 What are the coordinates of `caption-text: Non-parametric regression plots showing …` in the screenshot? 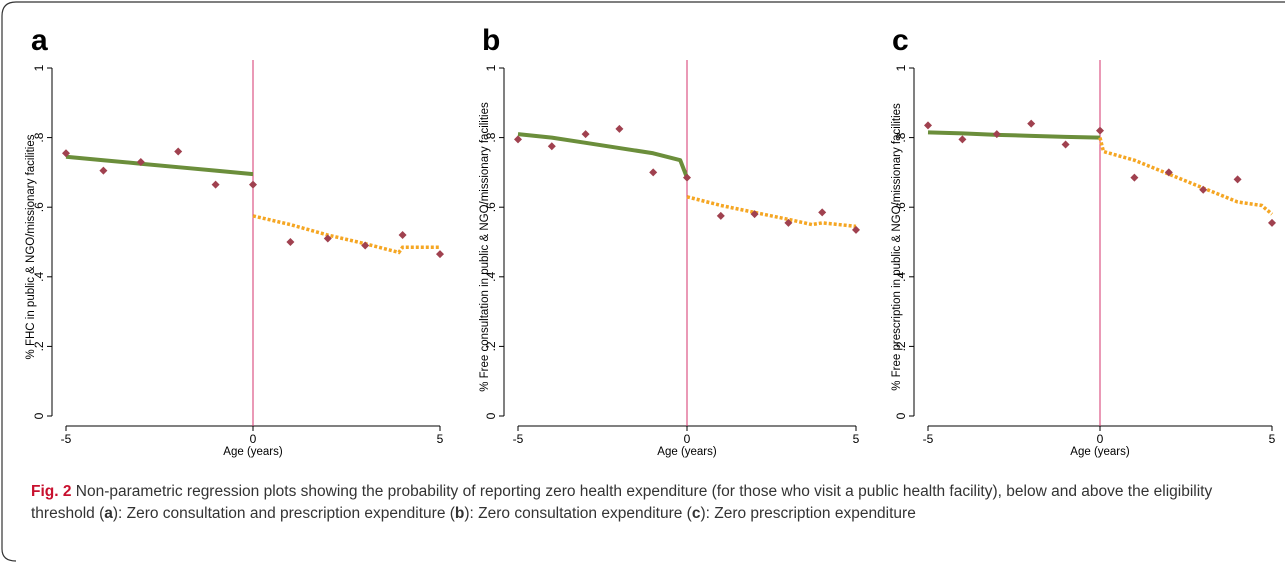 It's located at (621, 502).